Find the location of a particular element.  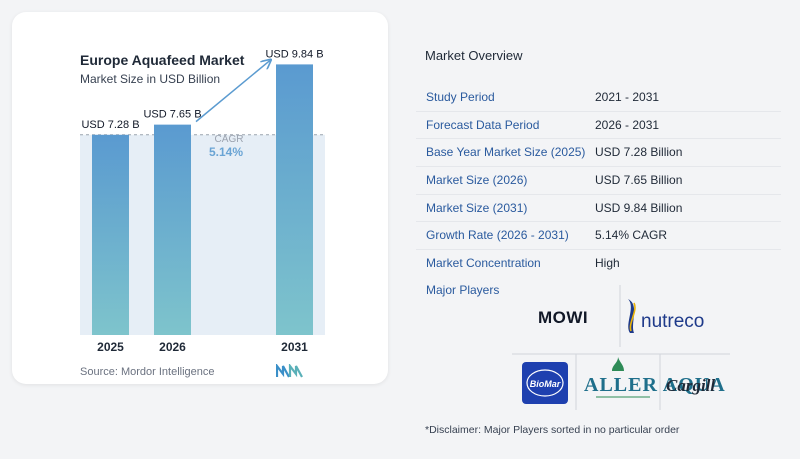

aller-aqua-logo: ALLER AQUA is located at coordinates (655, 377).